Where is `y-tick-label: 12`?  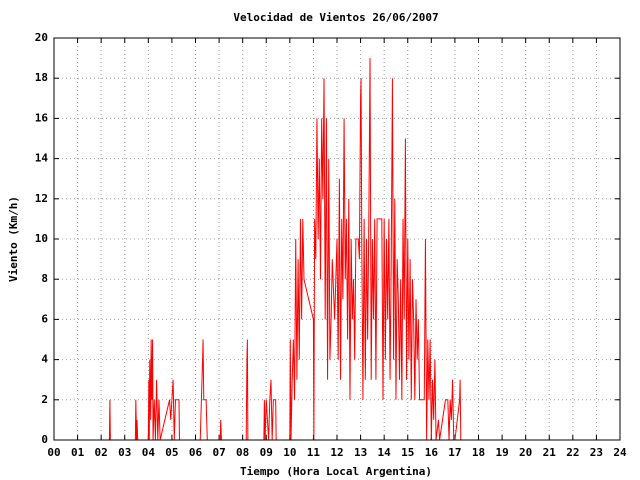
y-tick-label: 12 is located at coordinates (41, 198).